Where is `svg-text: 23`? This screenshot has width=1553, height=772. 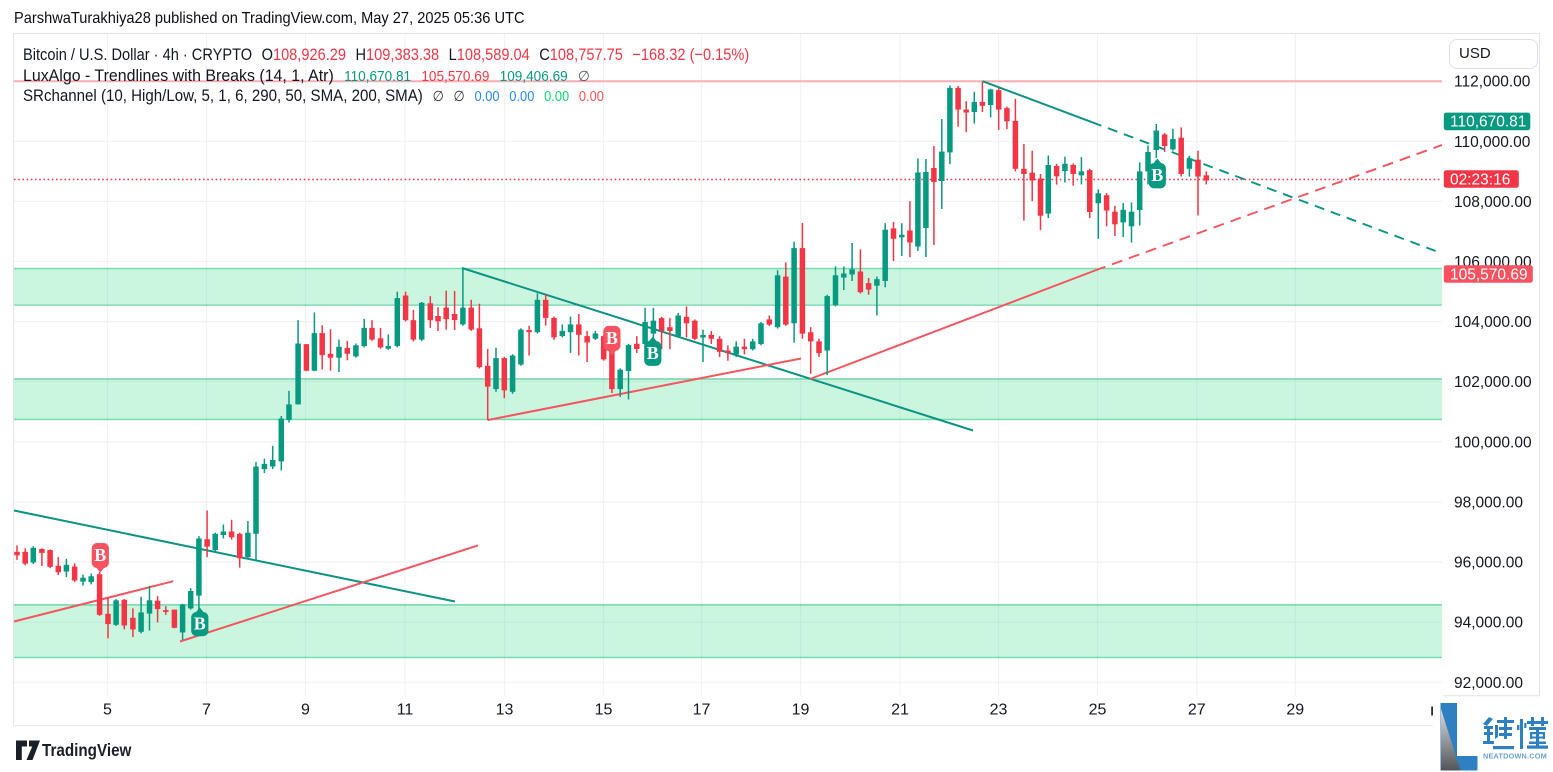 svg-text: 23 is located at coordinates (999, 710).